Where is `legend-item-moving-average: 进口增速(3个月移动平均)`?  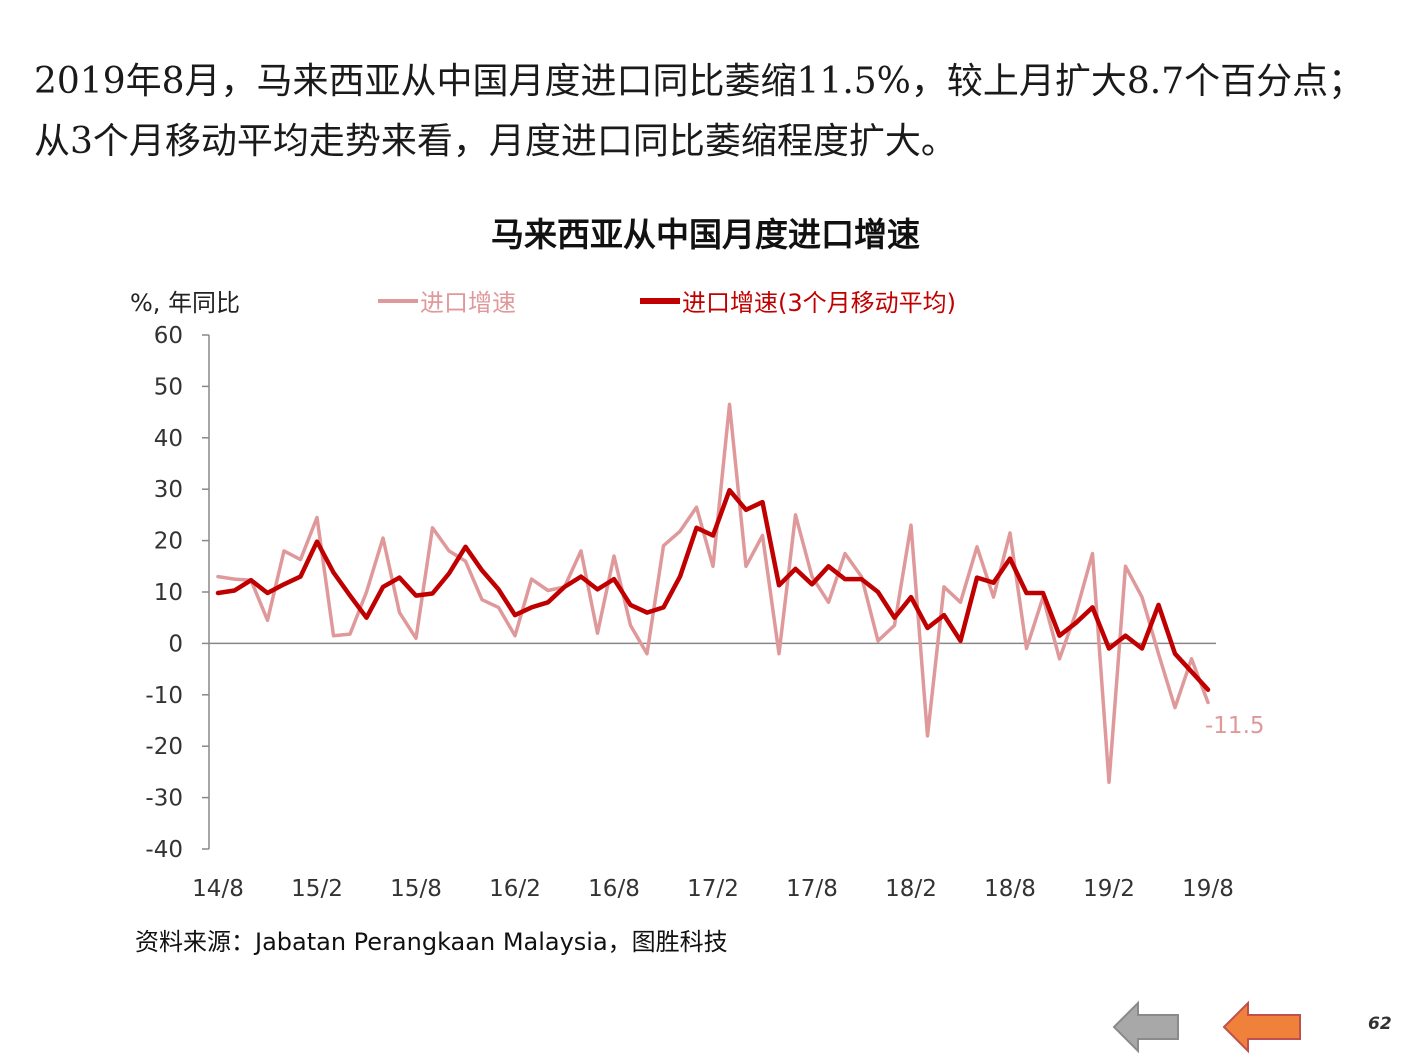
legend-item-moving-average: 进口增速(3个月移动平均) is located at coordinates (798, 300).